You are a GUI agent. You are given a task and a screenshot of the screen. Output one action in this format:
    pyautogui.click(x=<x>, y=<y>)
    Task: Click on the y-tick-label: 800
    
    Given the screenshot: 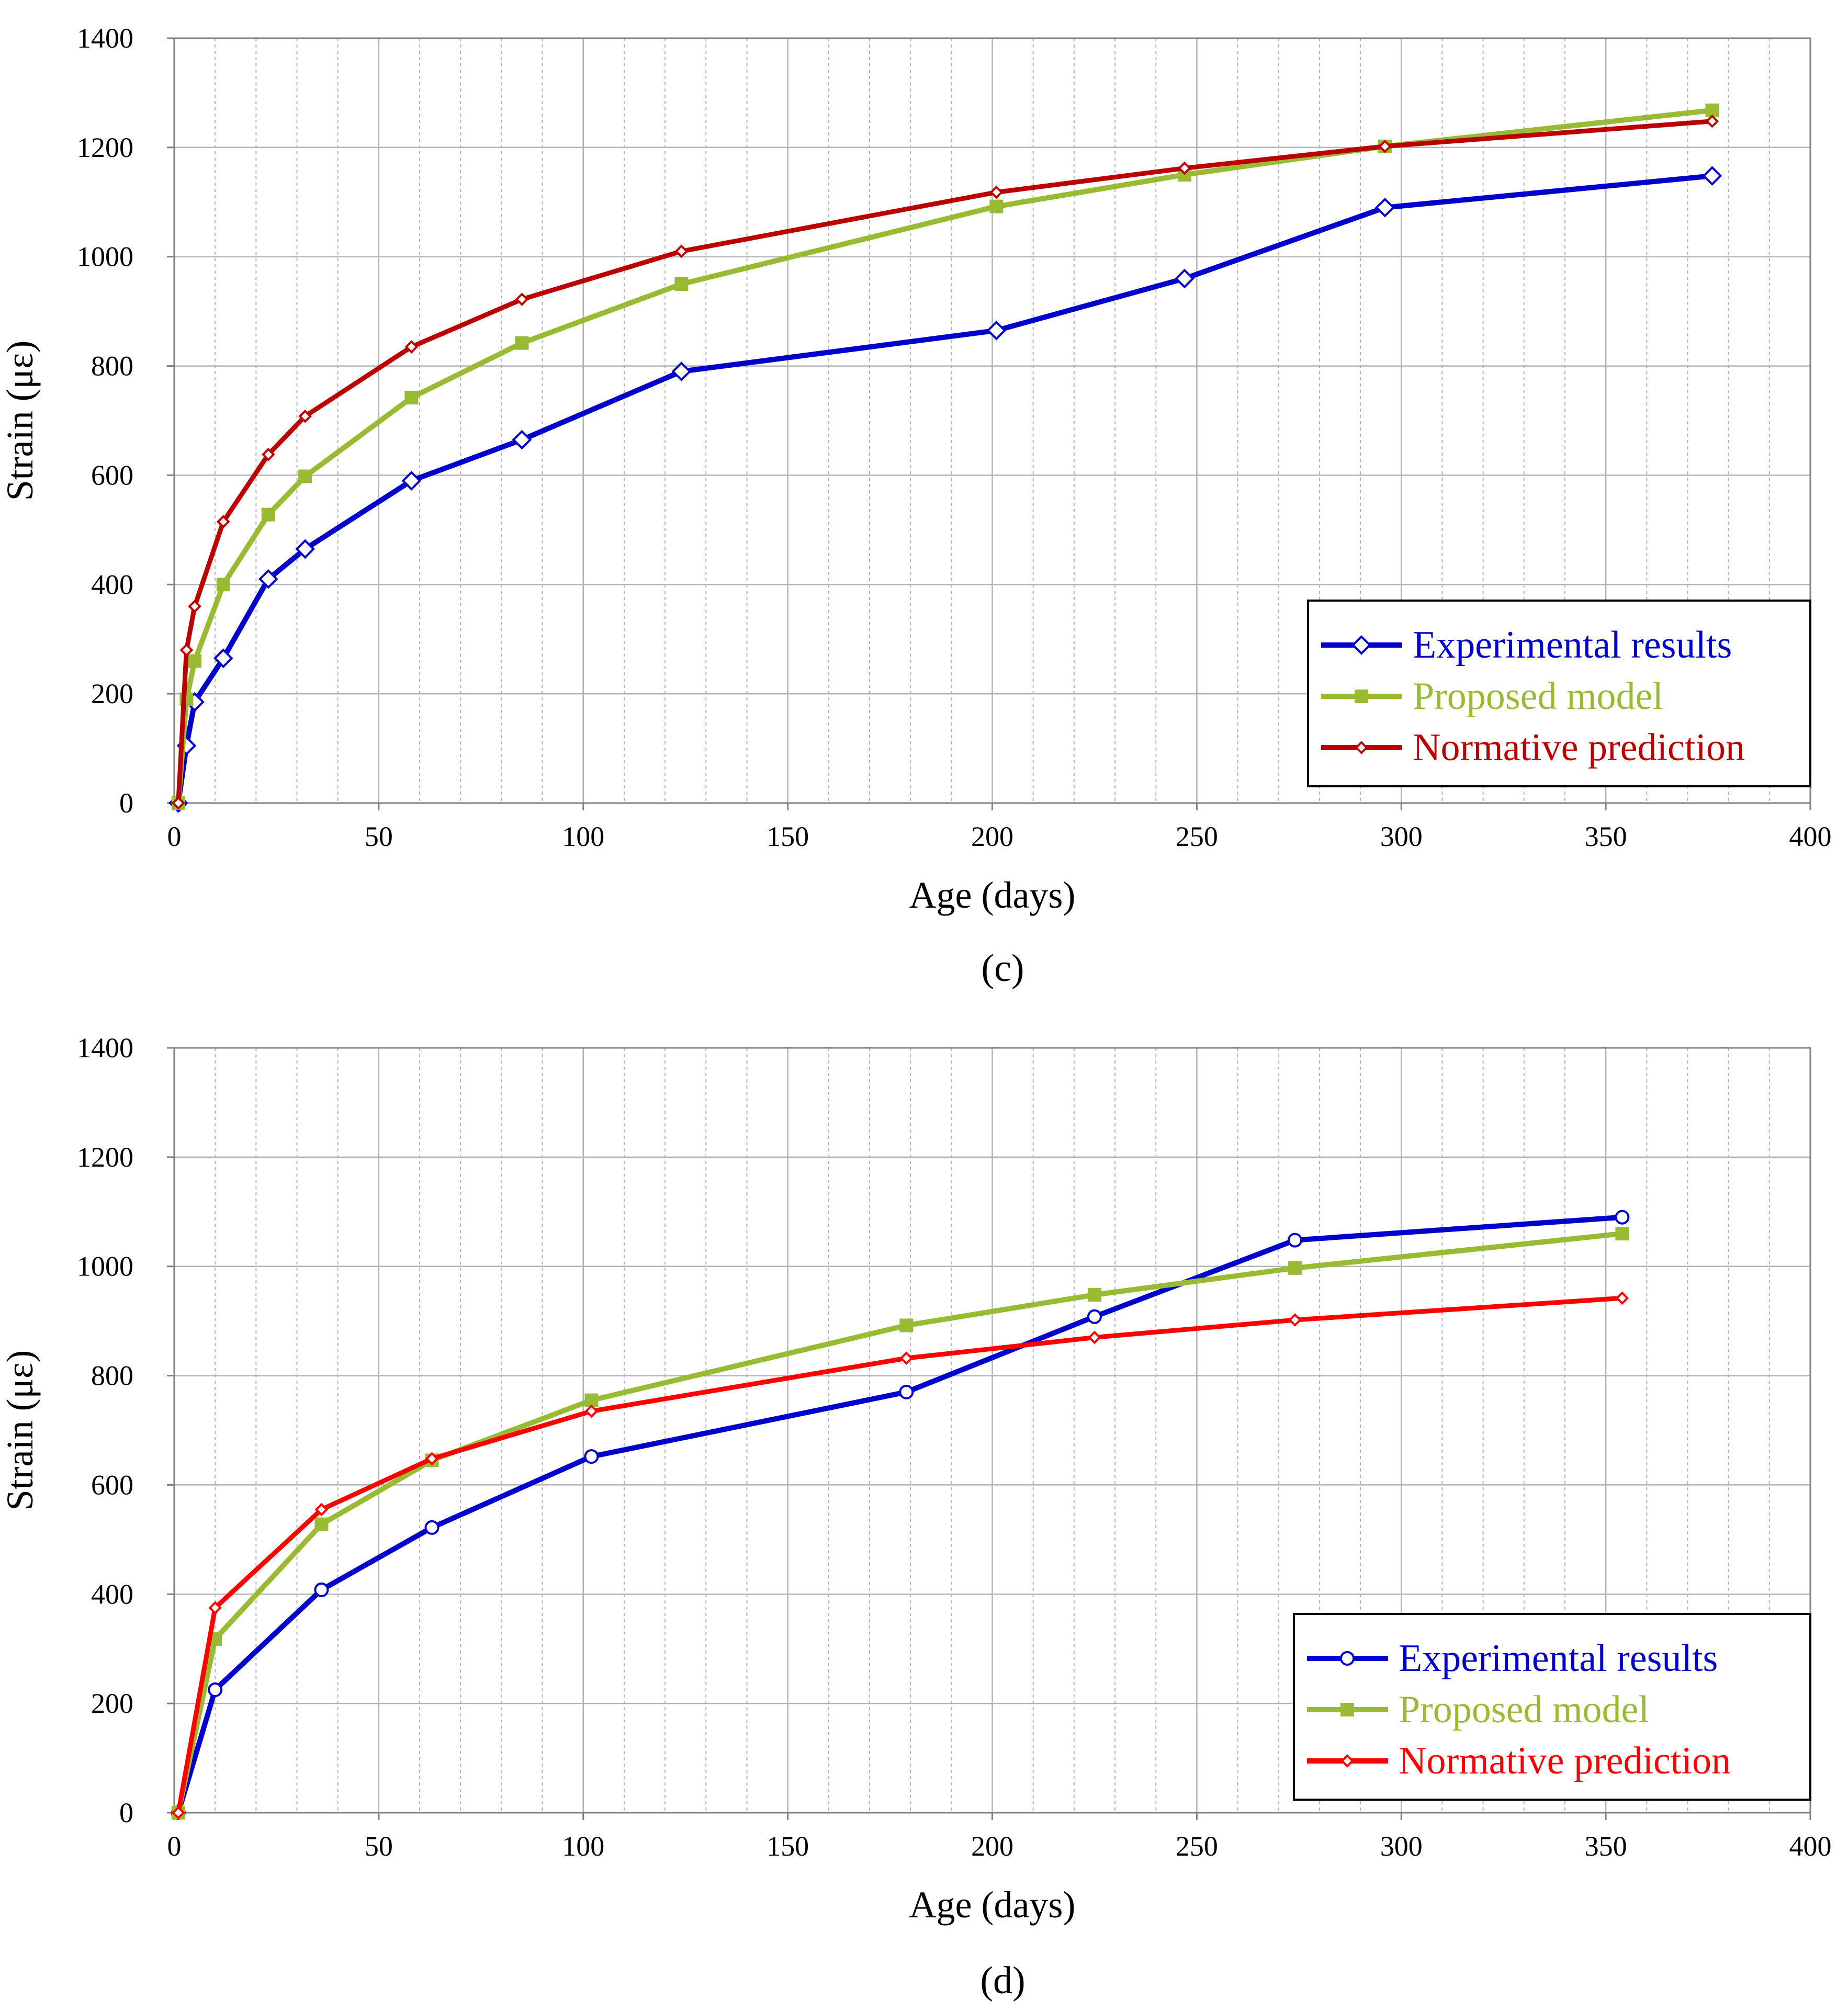 What is the action you would take?
    pyautogui.click(x=112, y=1376)
    